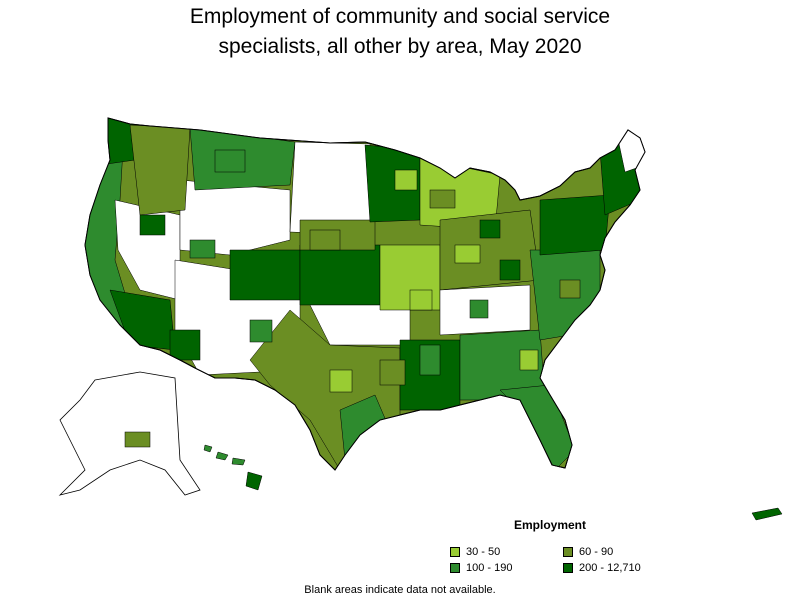 The image size is (800, 600). Describe the element at coordinates (489, 568) in the screenshot. I see `legend-label: 100 - 190` at that location.